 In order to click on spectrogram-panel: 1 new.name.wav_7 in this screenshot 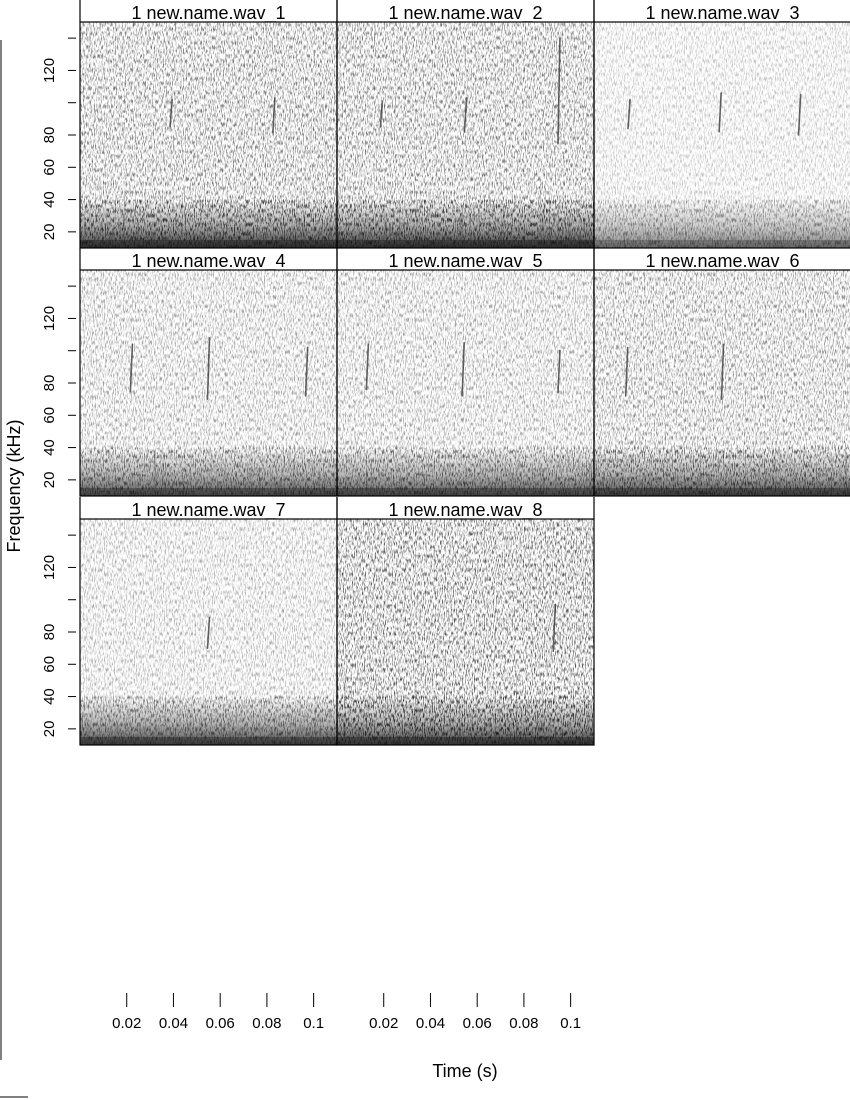, I will do `click(208, 621)`.